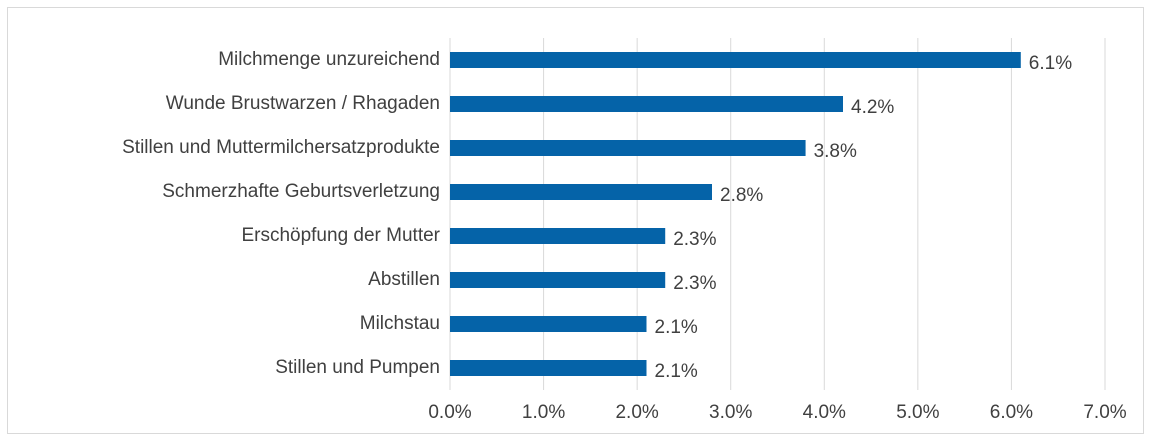 The width and height of the screenshot is (1151, 441). I want to click on y-tick-label: Milchstau, so click(400, 323).